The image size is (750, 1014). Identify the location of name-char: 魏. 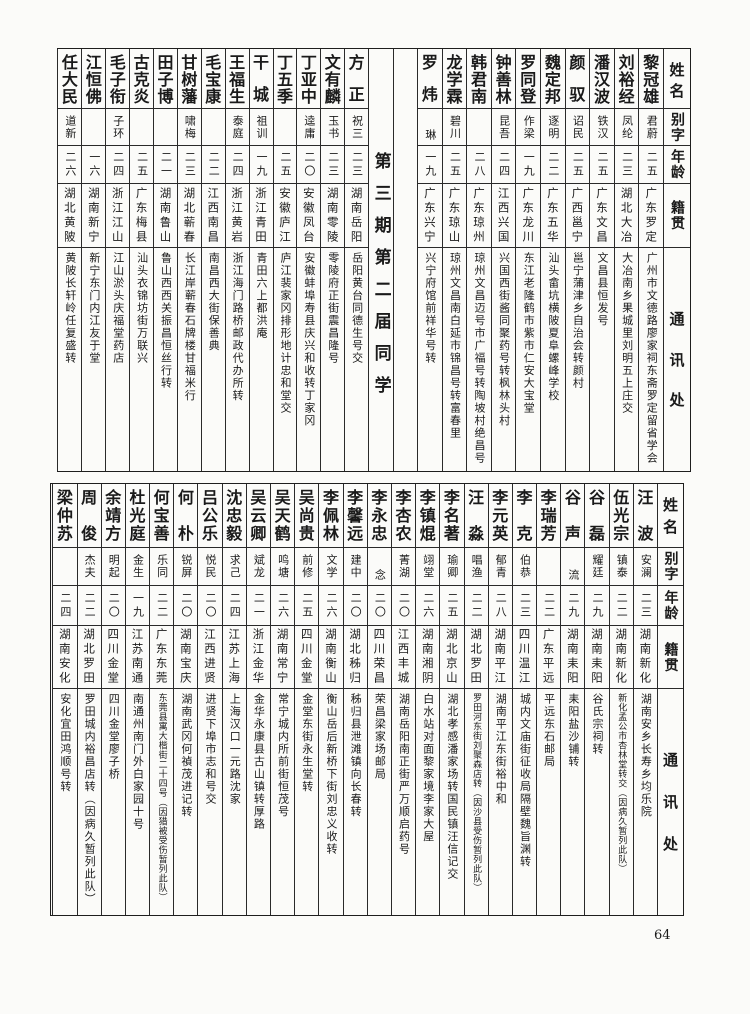
(552, 62).